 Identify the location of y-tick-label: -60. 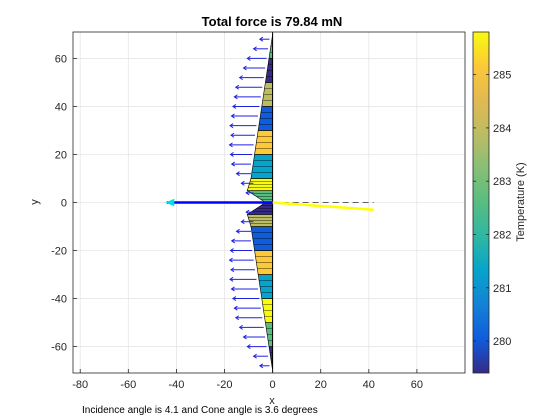
(59, 348).